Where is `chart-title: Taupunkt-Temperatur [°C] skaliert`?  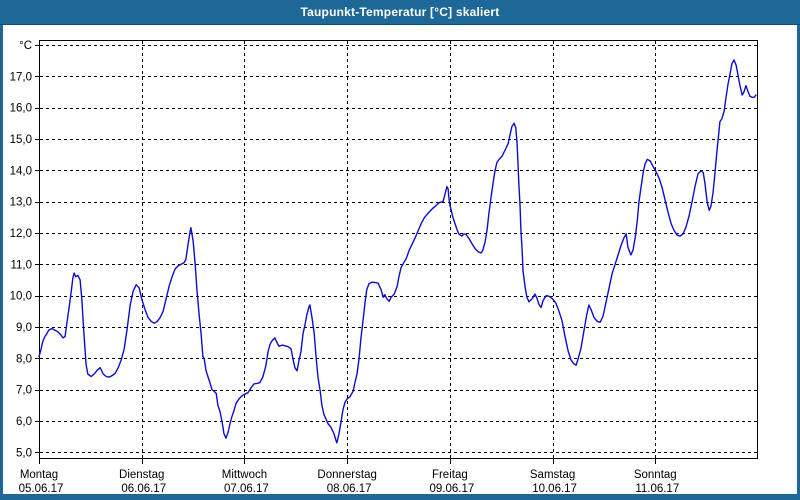 chart-title: Taupunkt-Temperatur [°C] skaliert is located at coordinates (400, 12).